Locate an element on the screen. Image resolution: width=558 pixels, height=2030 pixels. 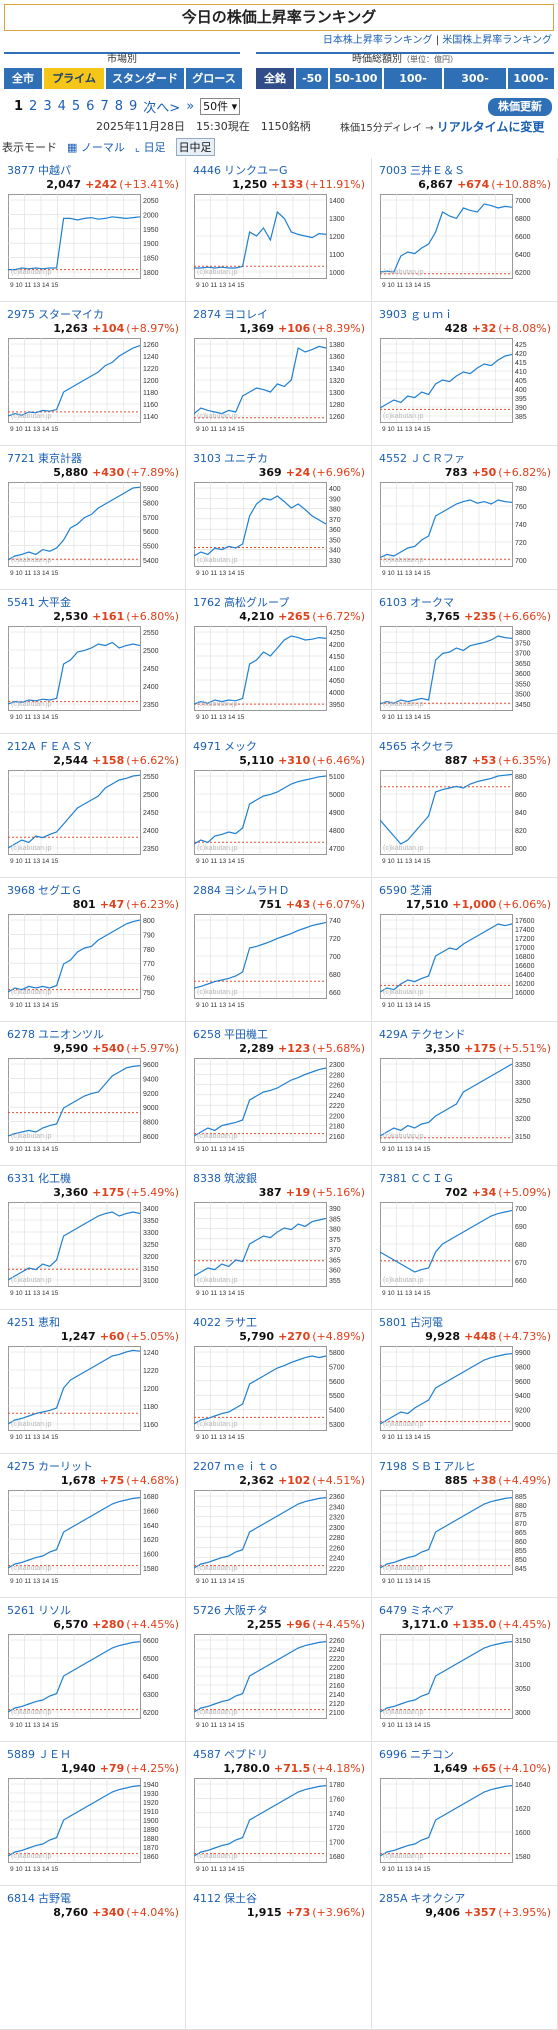
stock-code: 4552 is located at coordinates (393, 458).